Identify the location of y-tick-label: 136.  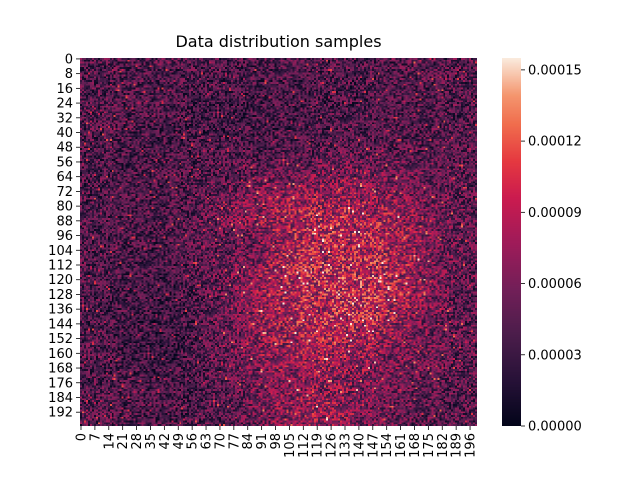
(60, 310).